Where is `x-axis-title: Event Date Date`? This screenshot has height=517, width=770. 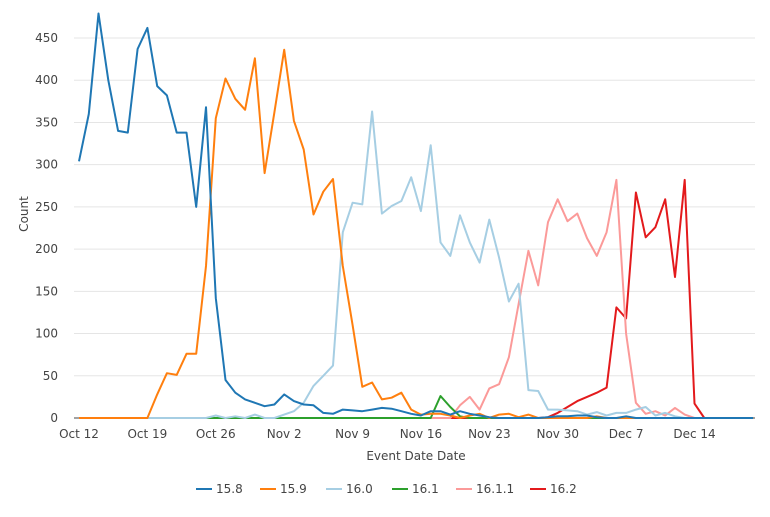
x-axis-title: Event Date Date is located at coordinates (415, 456).